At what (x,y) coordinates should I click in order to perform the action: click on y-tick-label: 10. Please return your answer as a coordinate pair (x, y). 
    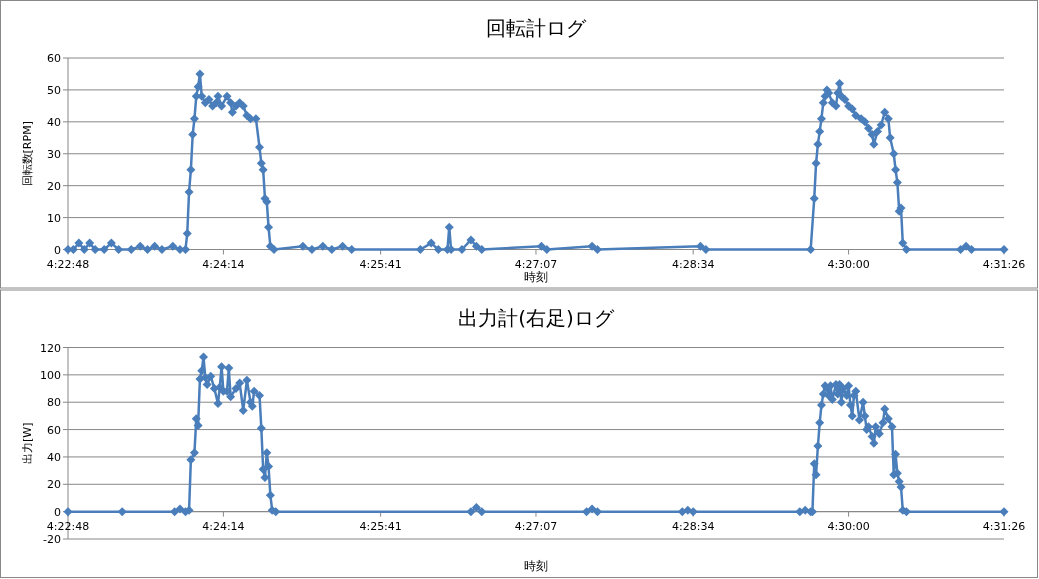
    Looking at the image, I should click on (54, 218).